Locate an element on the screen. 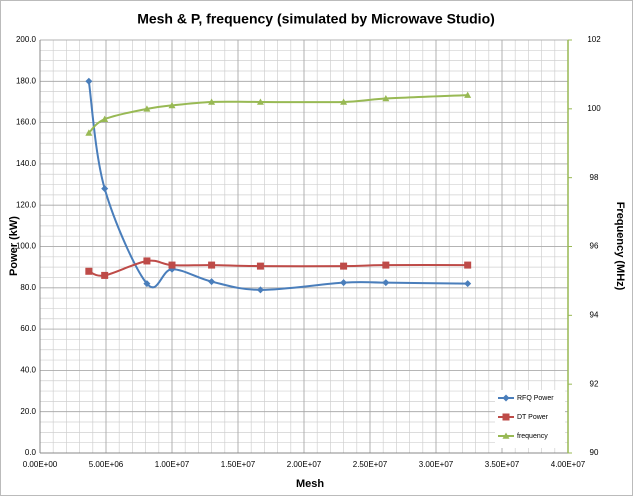  legend-label: RFQ Power is located at coordinates (535, 398).